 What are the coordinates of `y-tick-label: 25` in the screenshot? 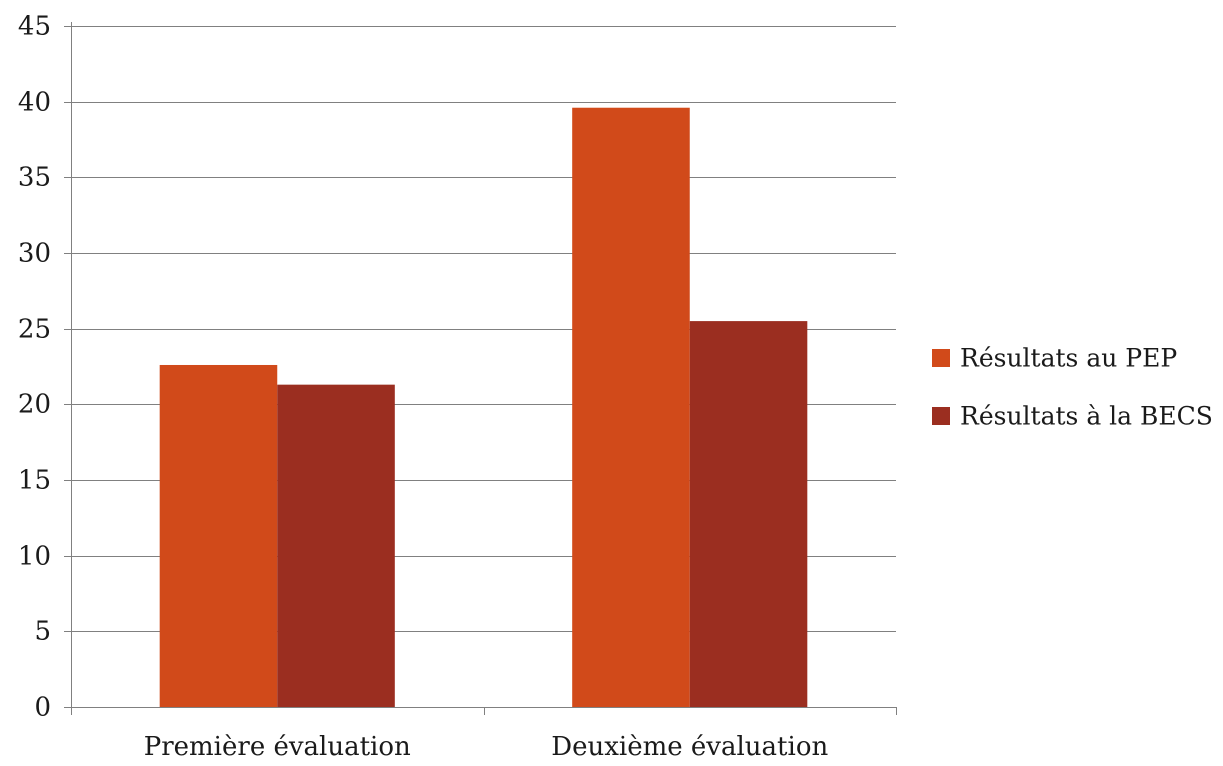 It's located at (34, 330).